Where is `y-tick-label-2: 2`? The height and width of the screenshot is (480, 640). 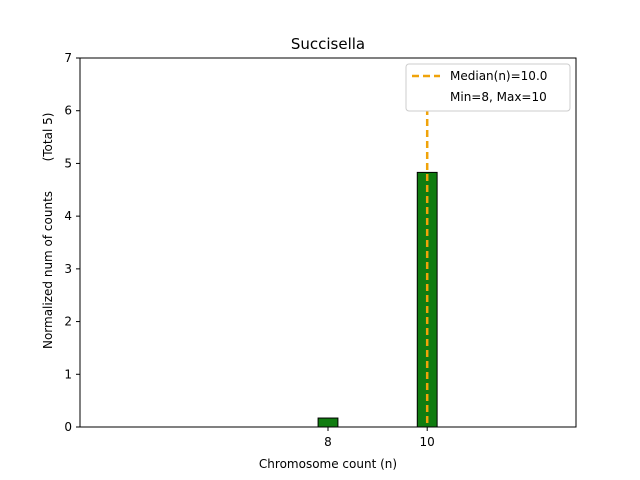 y-tick-label-2: 2 is located at coordinates (68, 322).